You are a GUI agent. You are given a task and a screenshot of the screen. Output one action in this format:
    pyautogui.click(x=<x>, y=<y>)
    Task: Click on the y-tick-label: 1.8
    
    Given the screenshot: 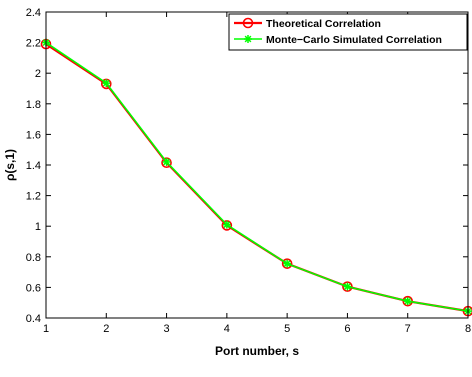 What is the action you would take?
    pyautogui.click(x=33, y=105)
    